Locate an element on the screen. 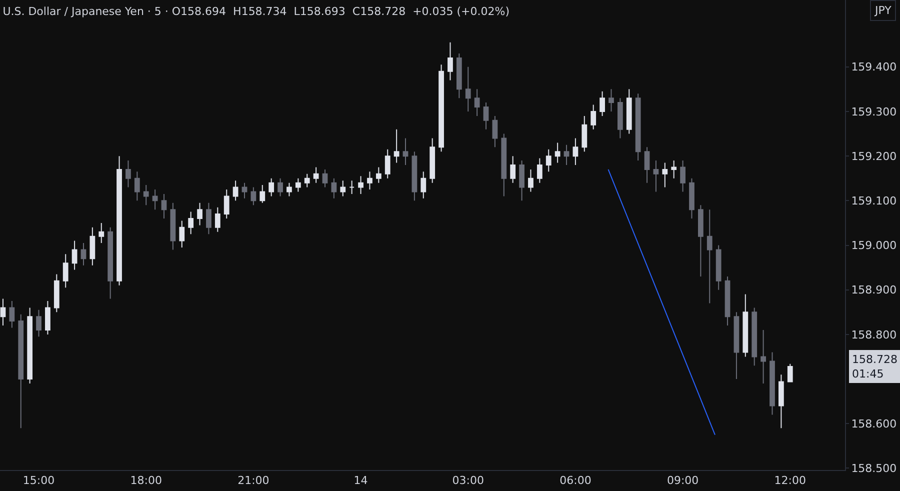 The image size is (900, 491). x-tick-label: 15:00 is located at coordinates (38, 481).